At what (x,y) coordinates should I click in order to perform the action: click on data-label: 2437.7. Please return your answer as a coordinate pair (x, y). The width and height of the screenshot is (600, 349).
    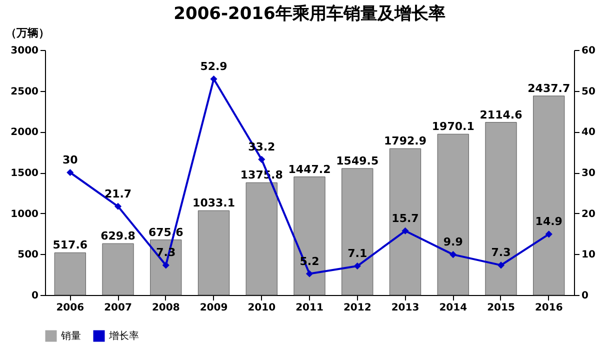
    Looking at the image, I should click on (549, 88).